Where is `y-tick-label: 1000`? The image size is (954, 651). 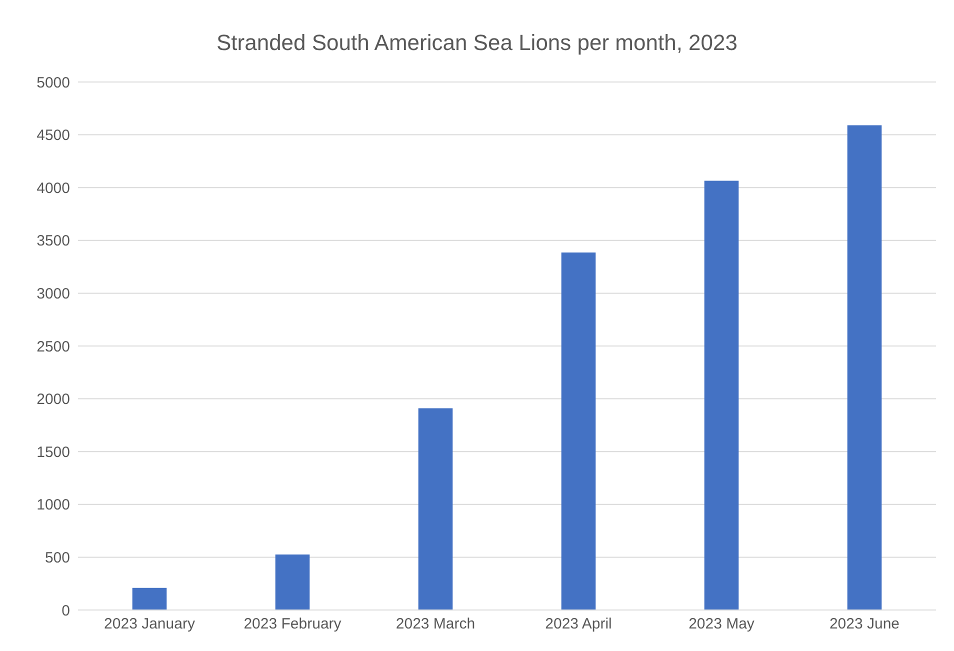 y-tick-label: 1000 is located at coordinates (53, 505).